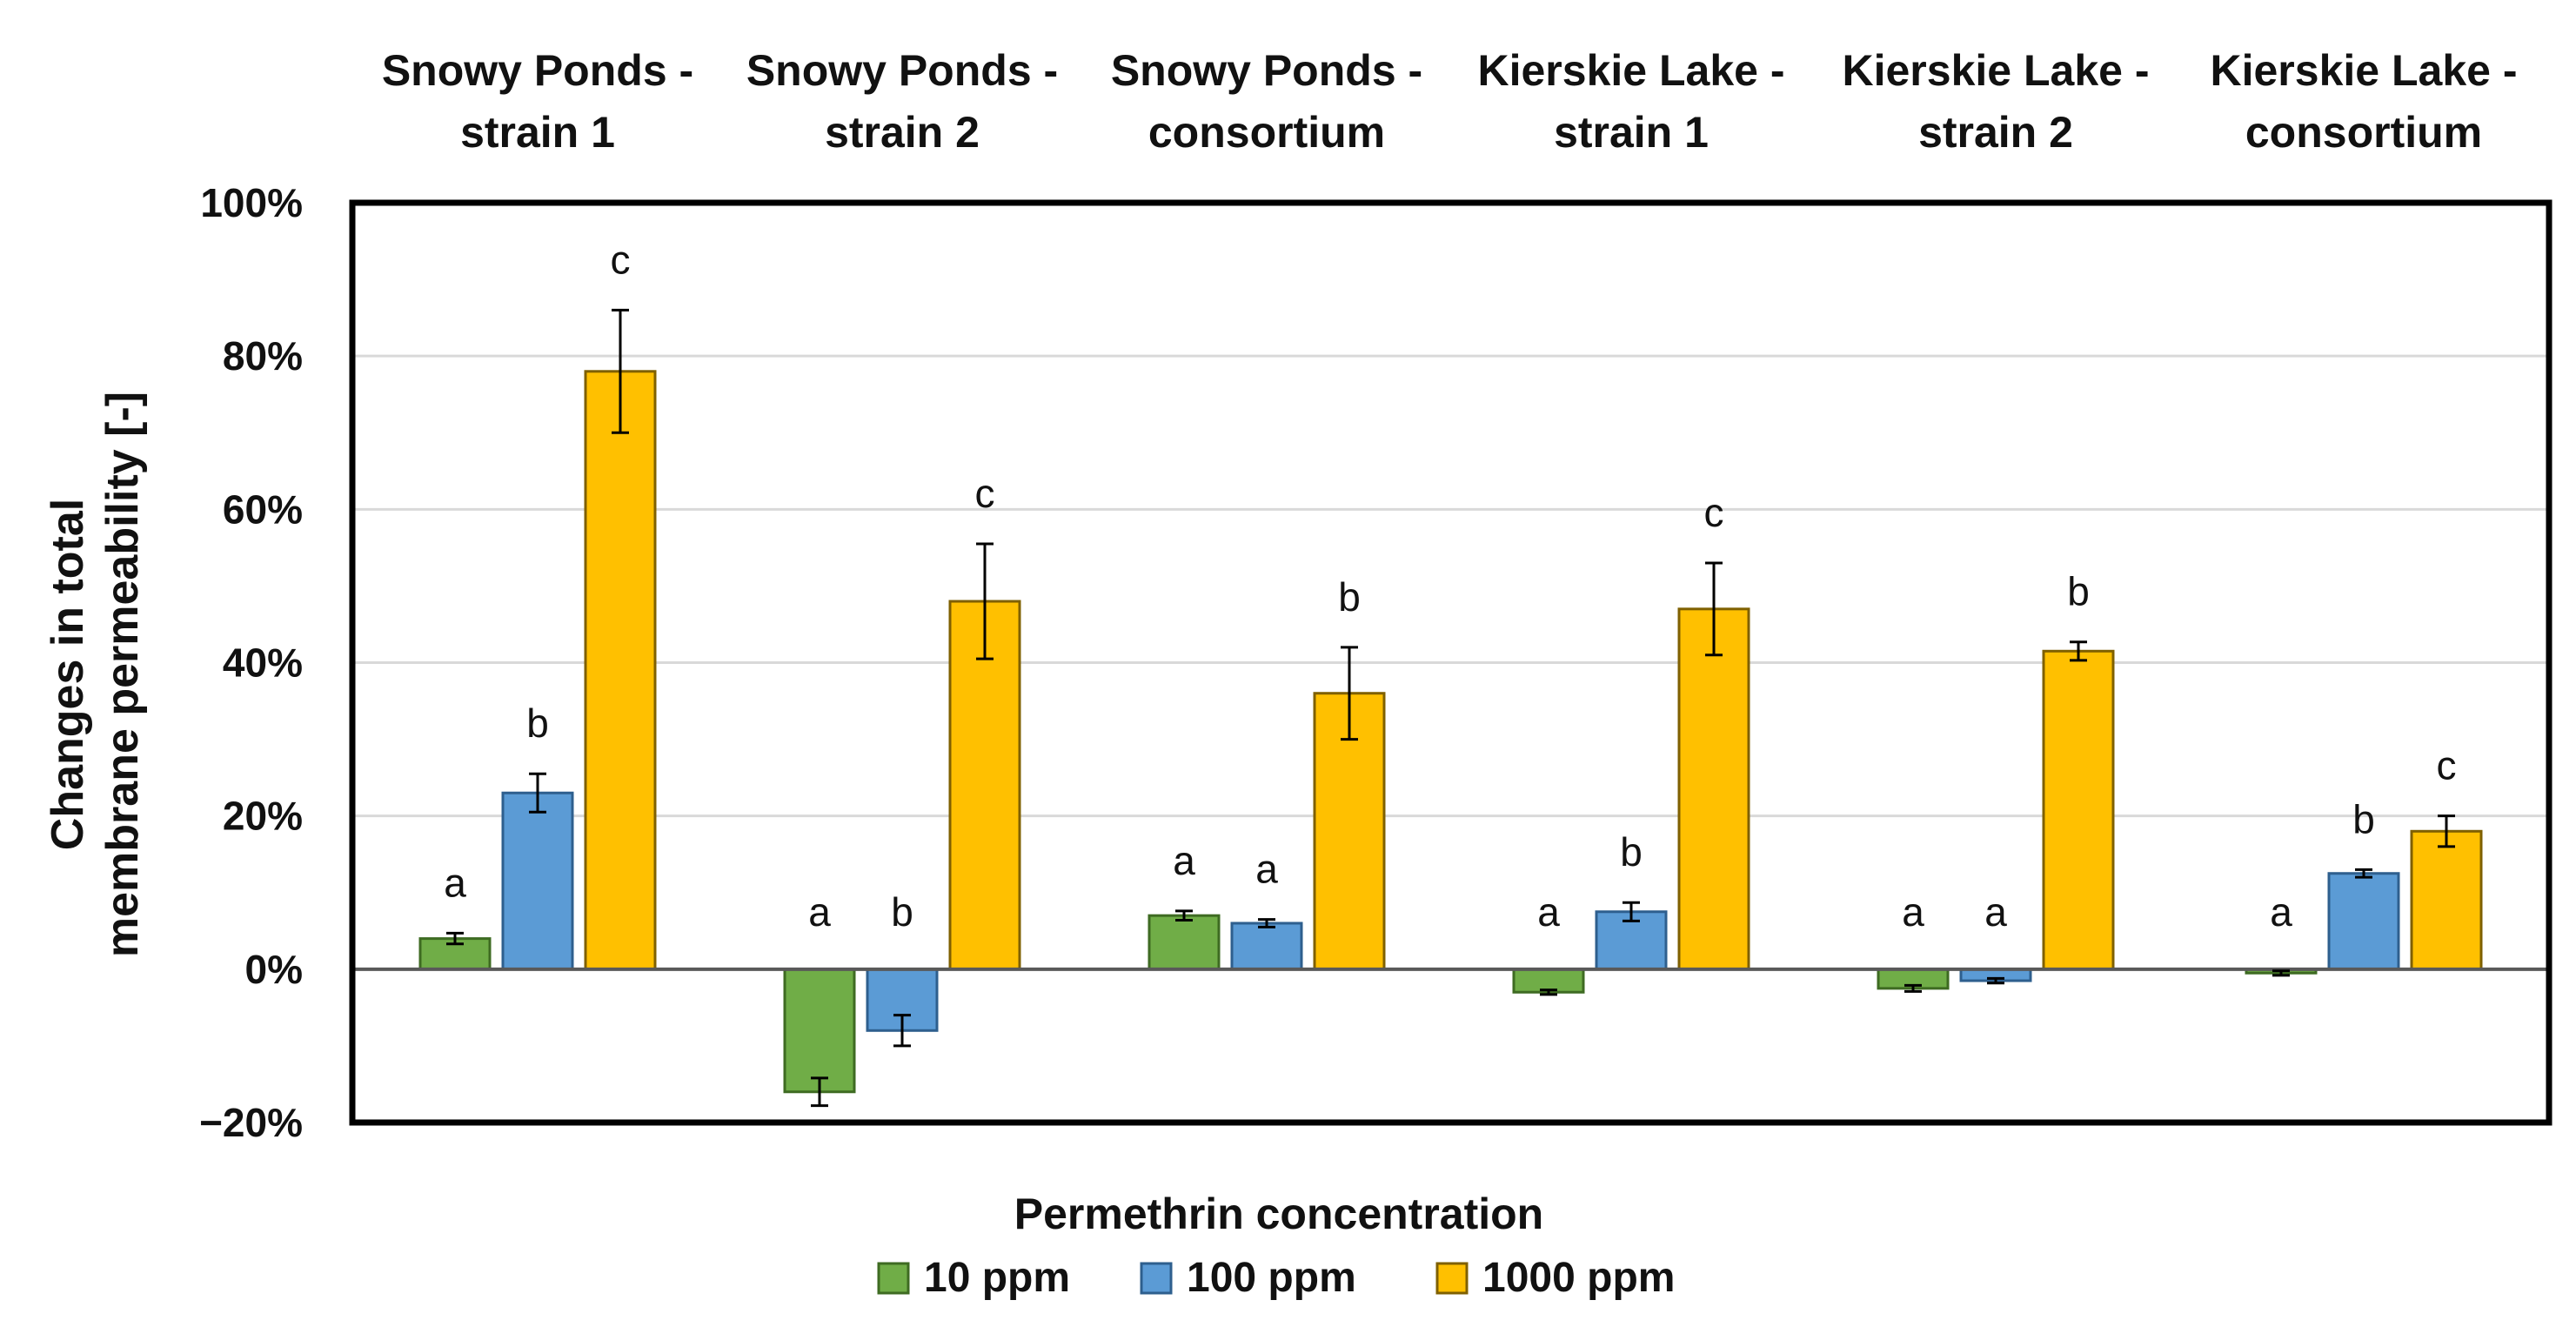  Describe the element at coordinates (274, 969) in the screenshot. I see `y-tick-label: 0%` at that location.